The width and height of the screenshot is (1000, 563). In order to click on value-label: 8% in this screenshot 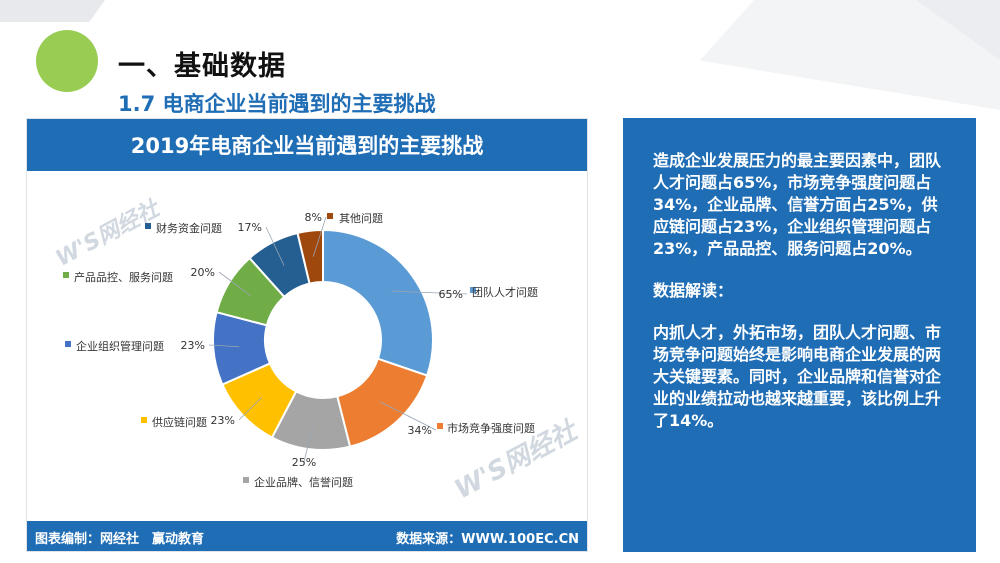, I will do `click(313, 217)`.